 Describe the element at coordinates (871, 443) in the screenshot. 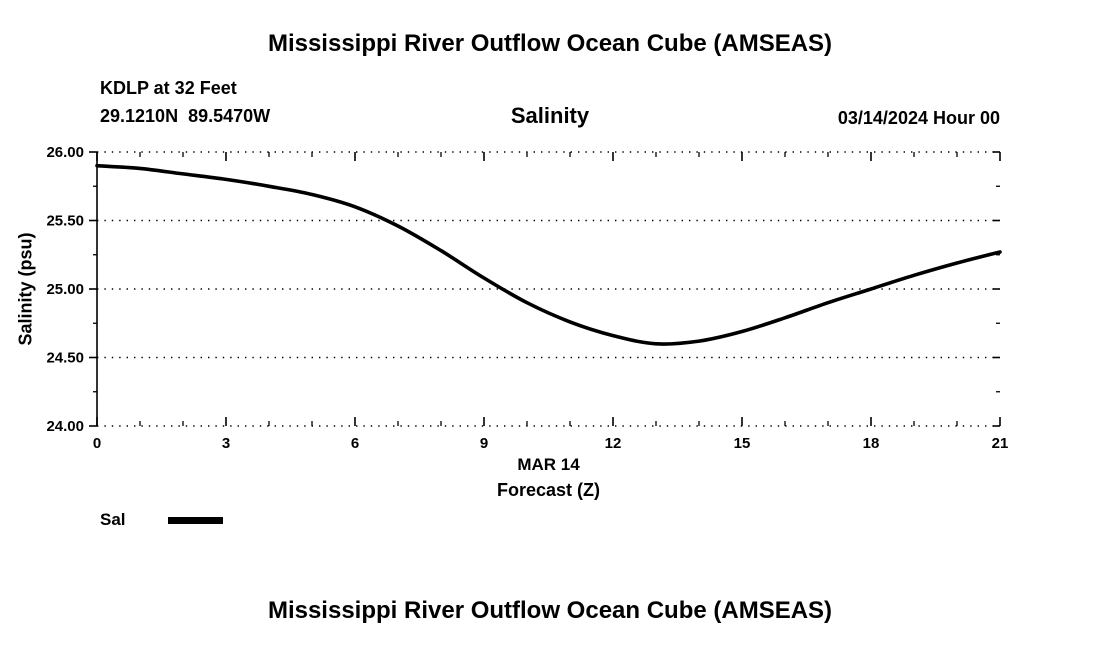

I see `x-tick-label: 18` at that location.